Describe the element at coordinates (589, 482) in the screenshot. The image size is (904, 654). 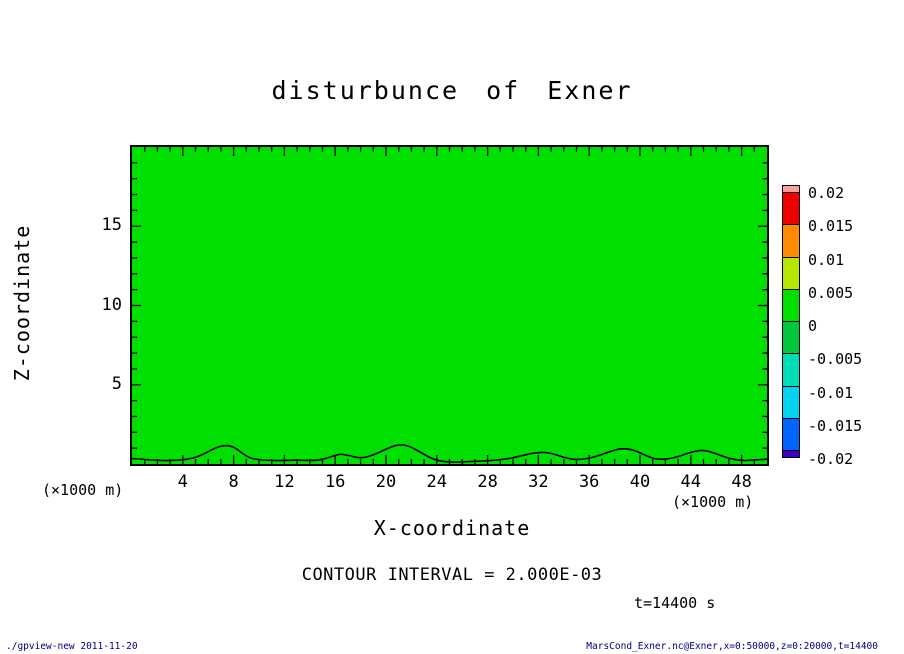
I see `x-tick-label: 36` at that location.